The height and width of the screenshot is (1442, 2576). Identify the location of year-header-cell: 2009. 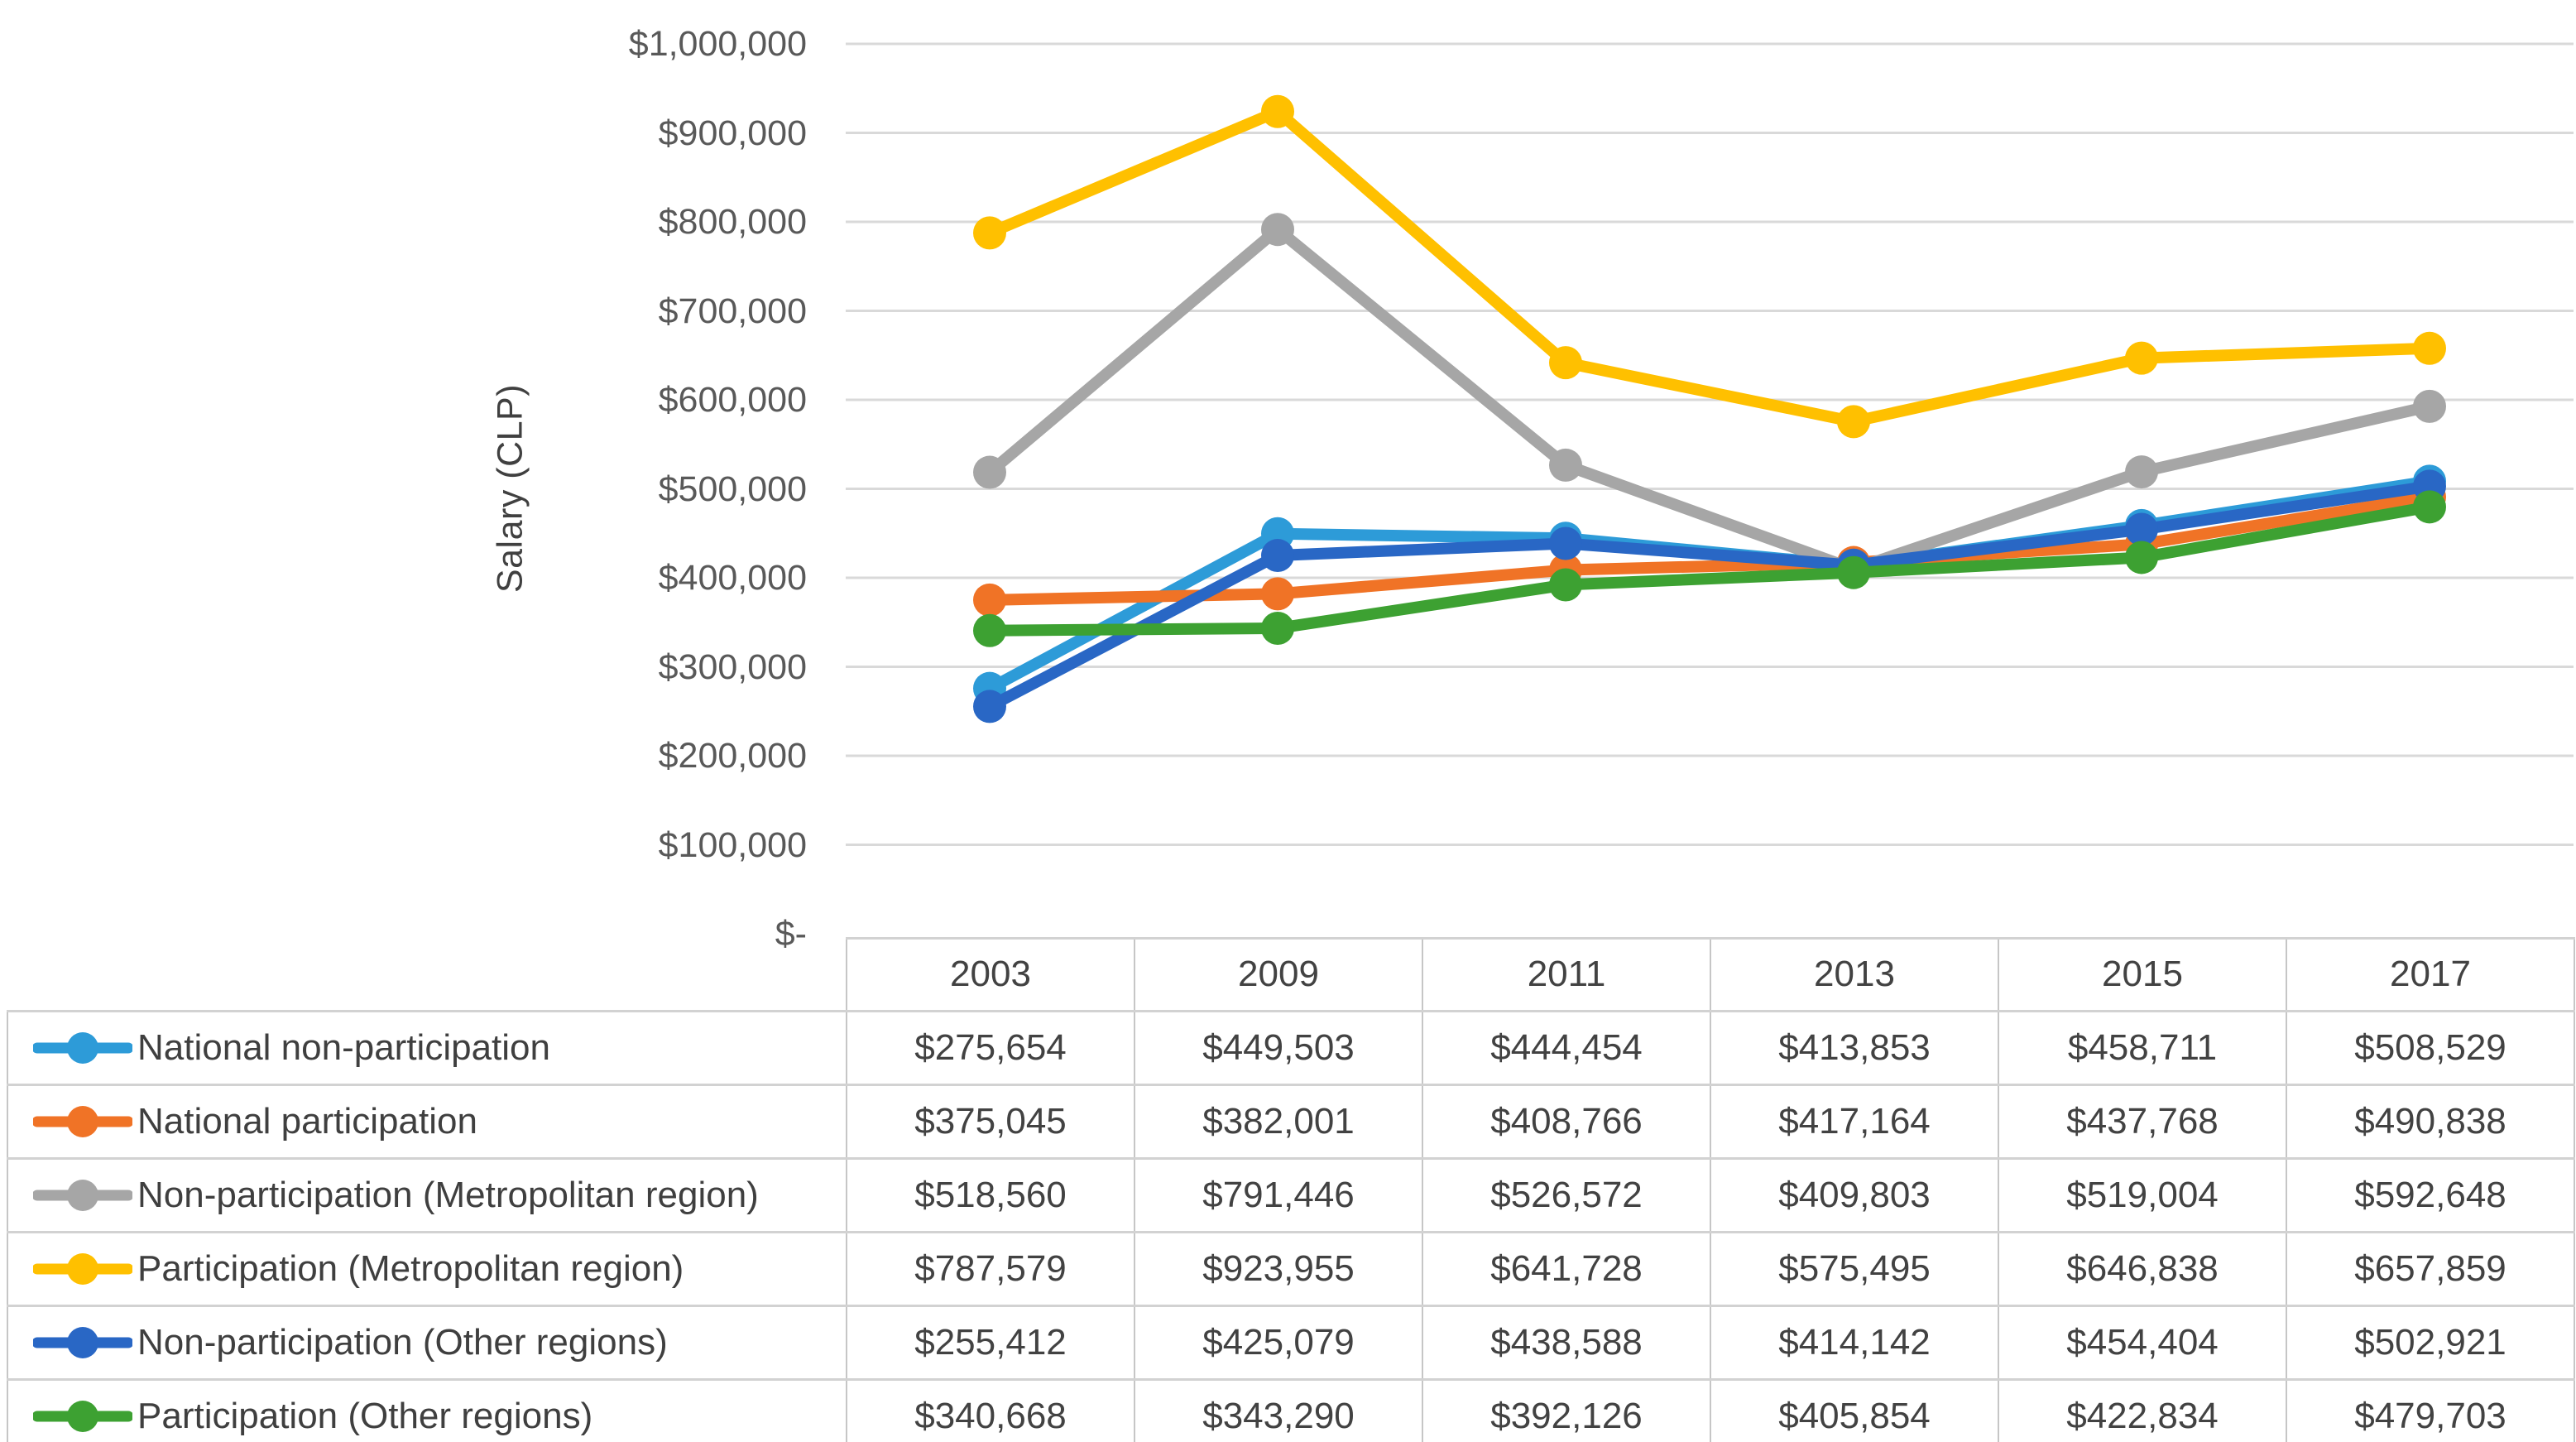
(1279, 974).